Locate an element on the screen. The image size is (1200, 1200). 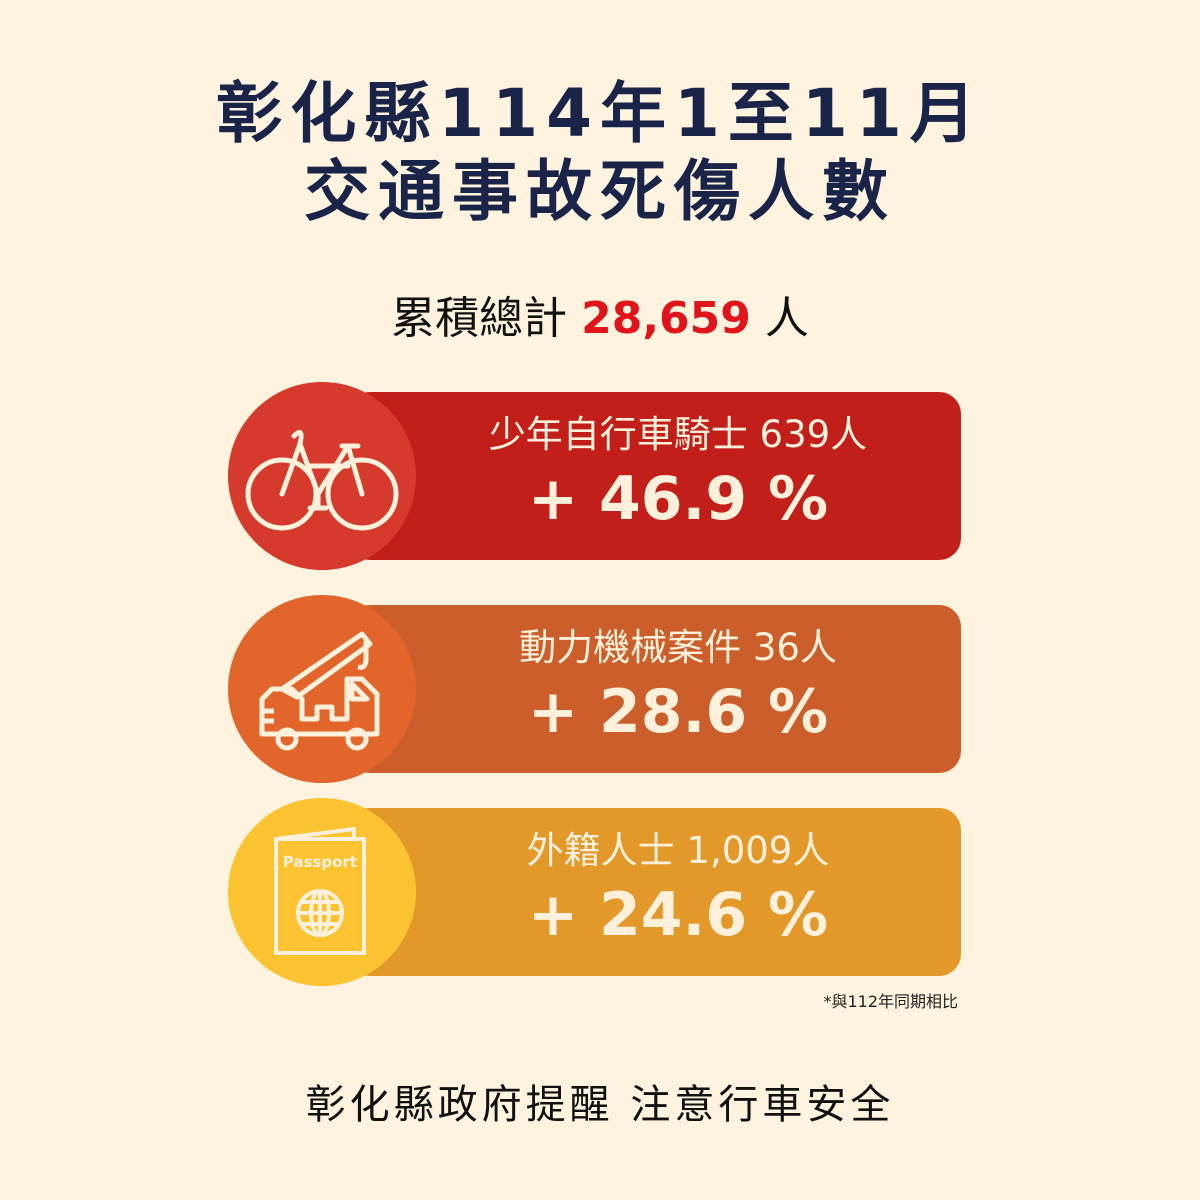
comparison-note: *與112年同期相比 is located at coordinates (890, 1001).